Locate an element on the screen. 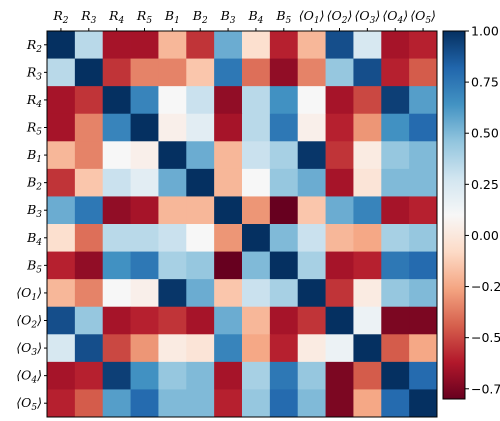 Image resolution: width=500 pixels, height=421 pixels. column-label-1: R3 is located at coordinates (88, 17).